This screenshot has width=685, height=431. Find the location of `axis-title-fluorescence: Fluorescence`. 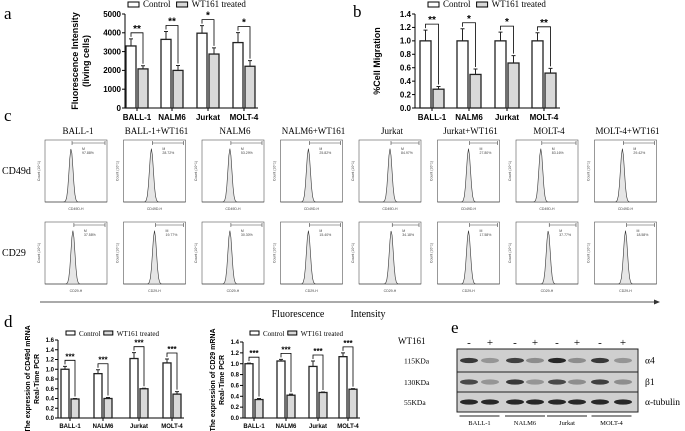

axis-title-fluorescence: Fluorescence is located at coordinates (298, 314).